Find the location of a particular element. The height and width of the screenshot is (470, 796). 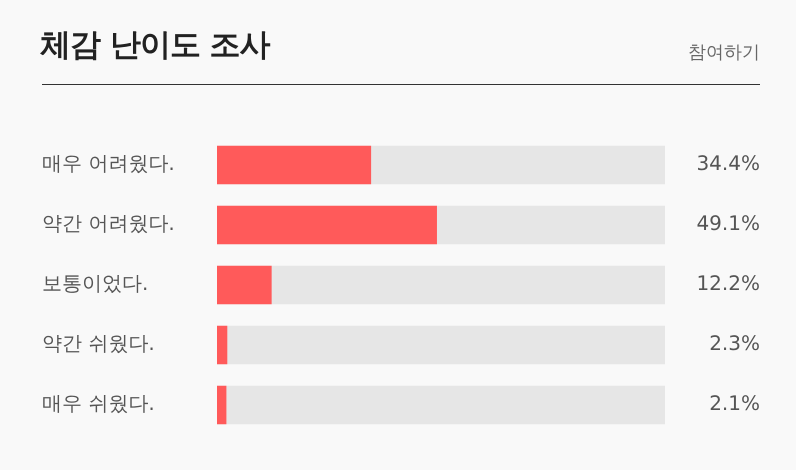

y-tick-label: 매우 쉬웠다. is located at coordinates (98, 403).